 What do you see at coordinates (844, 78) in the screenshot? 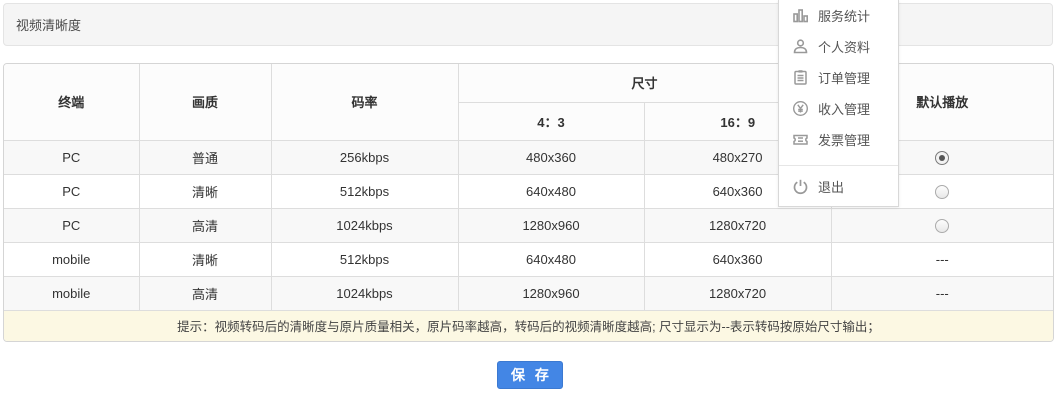
I see `menu-item-label: 订单管理` at bounding box center [844, 78].